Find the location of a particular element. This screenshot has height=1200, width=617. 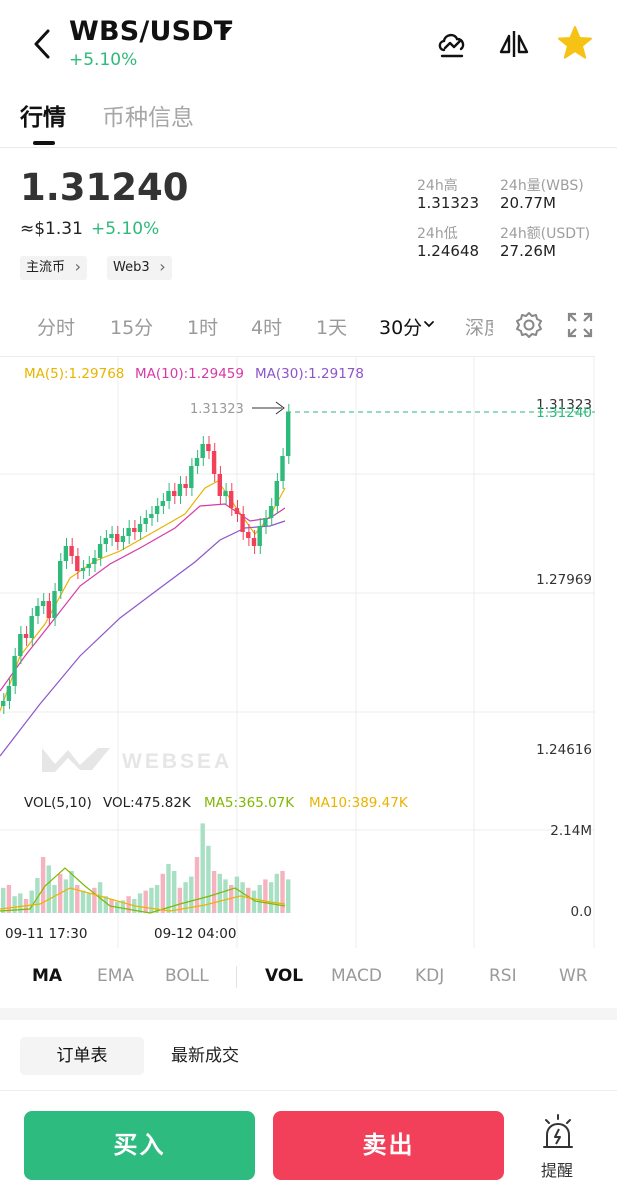

tab-latest-trades: 最新成交 is located at coordinates (205, 1056).